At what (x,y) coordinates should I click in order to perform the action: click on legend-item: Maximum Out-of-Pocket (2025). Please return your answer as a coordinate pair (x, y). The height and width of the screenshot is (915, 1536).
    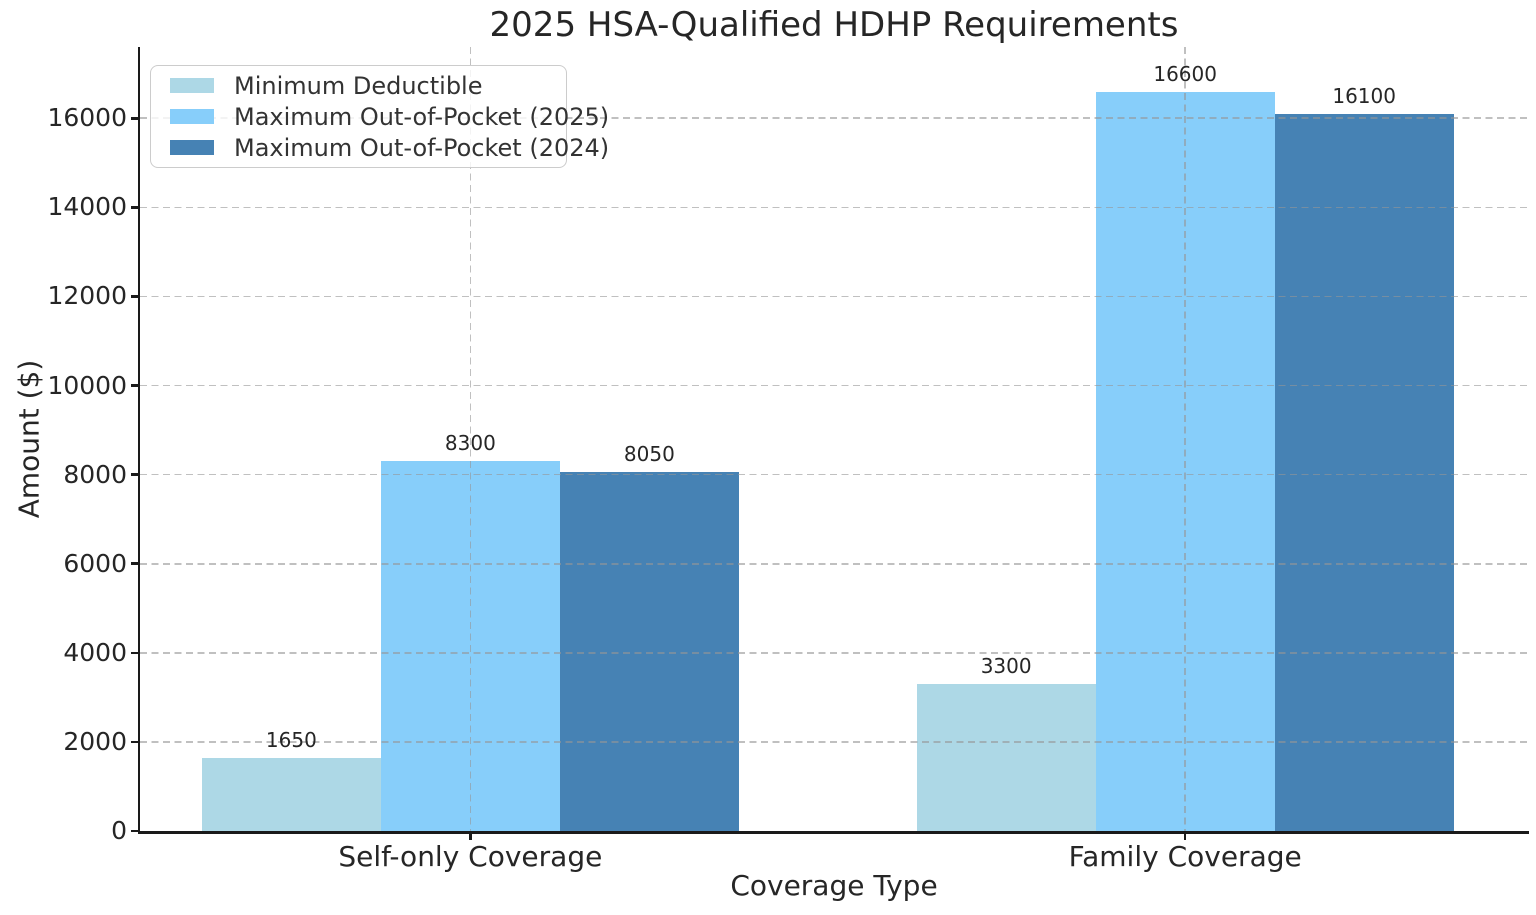
    Looking at the image, I should click on (385, 116).